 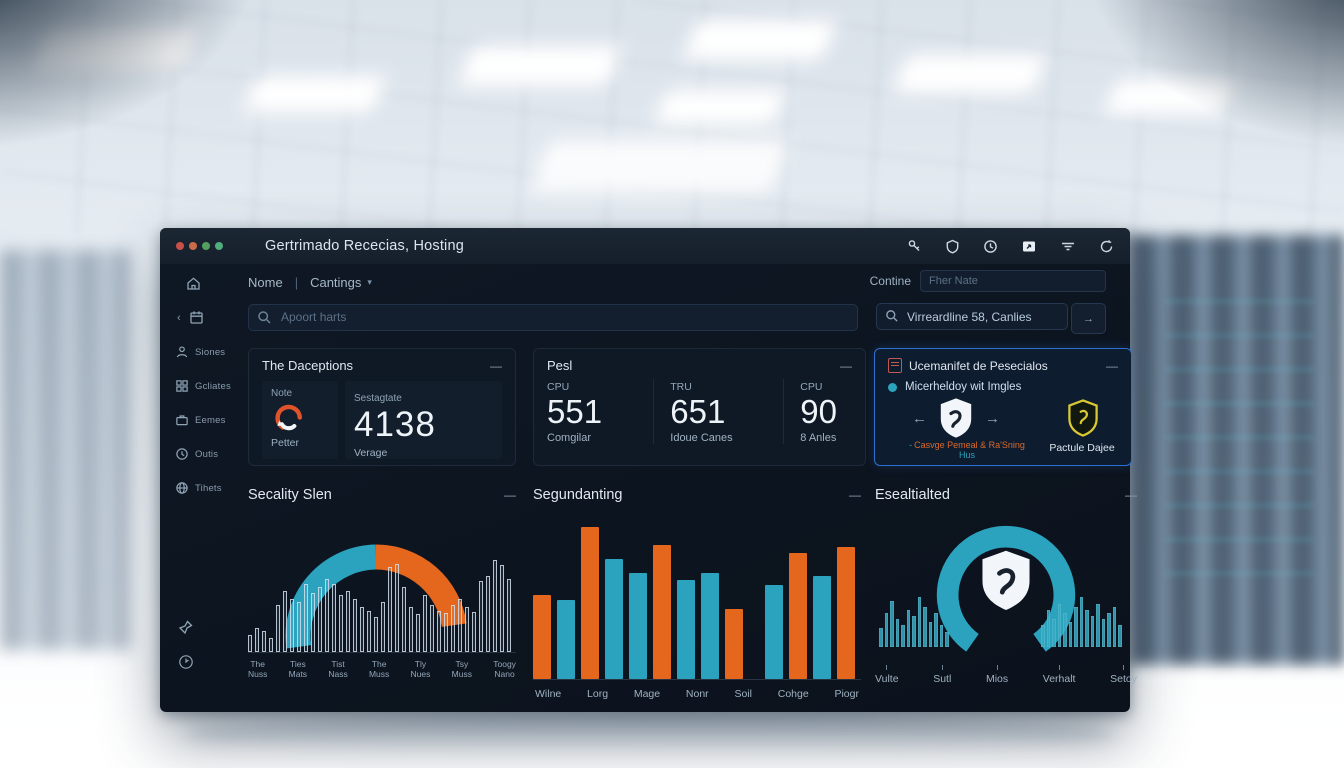 What do you see at coordinates (1082, 448) in the screenshot?
I see `caption-right: Pactule Dajee` at bounding box center [1082, 448].